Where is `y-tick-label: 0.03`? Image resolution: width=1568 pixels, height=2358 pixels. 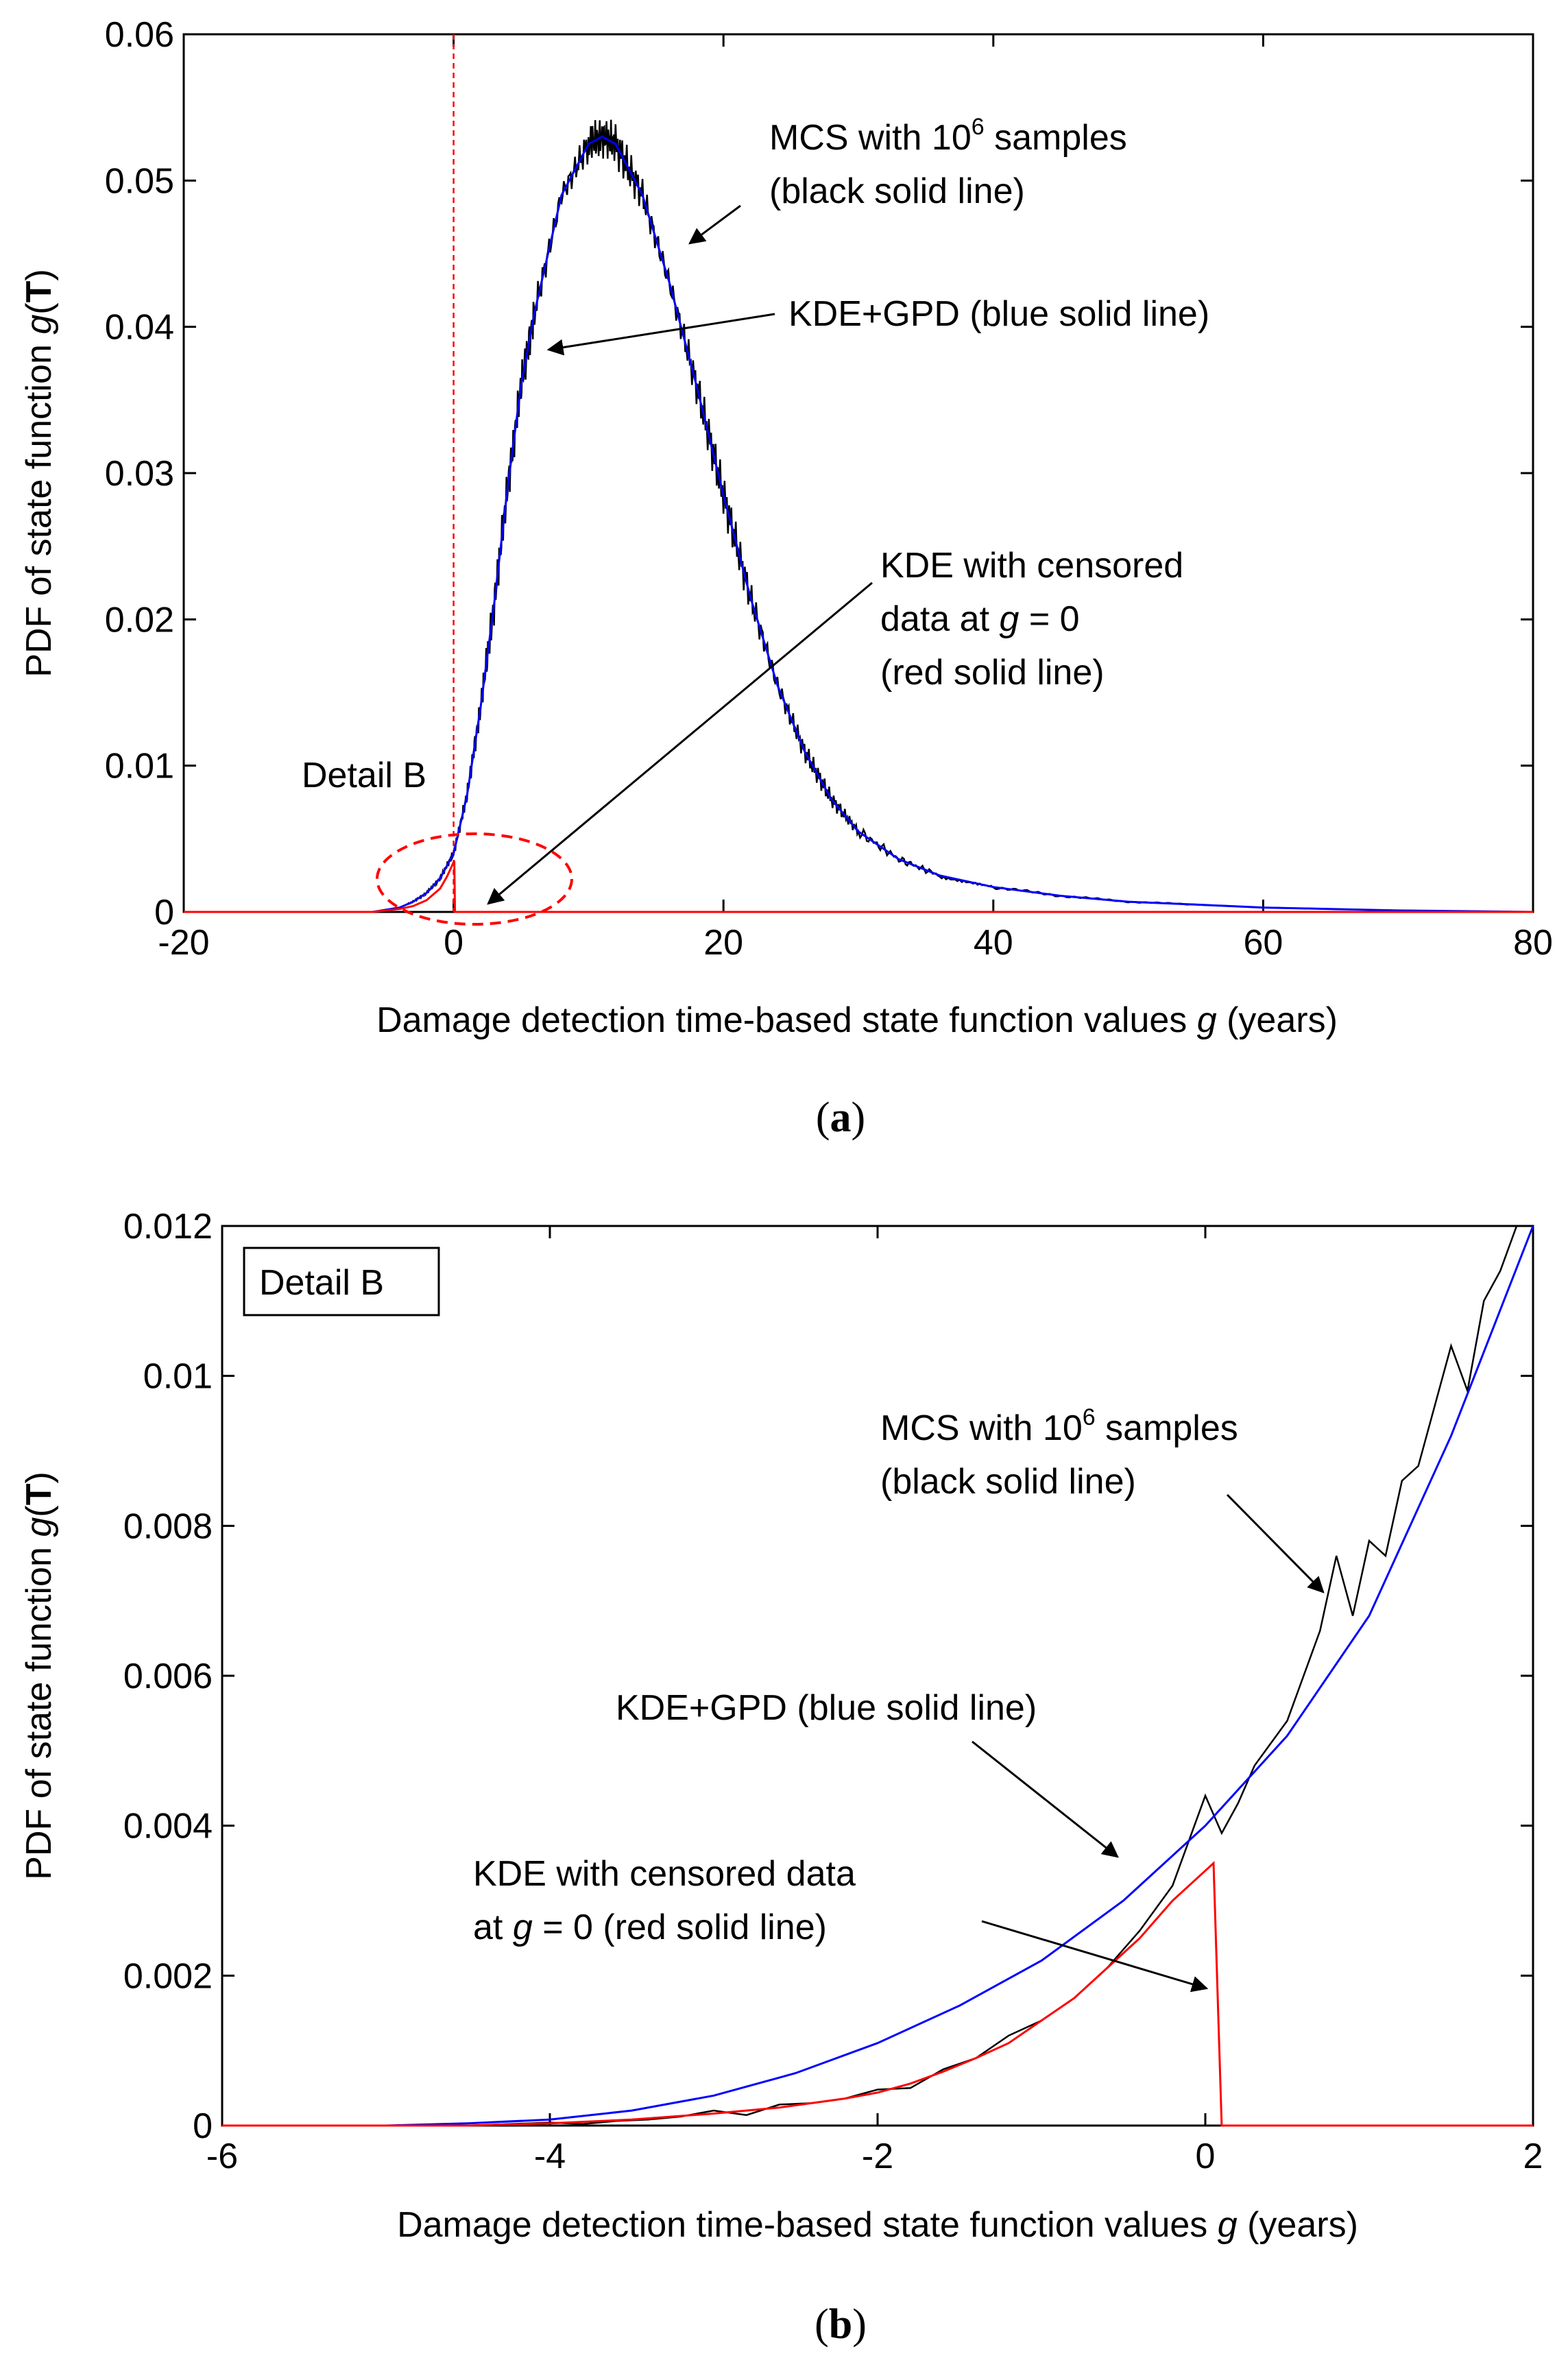 y-tick-label: 0.03 is located at coordinates (139, 474).